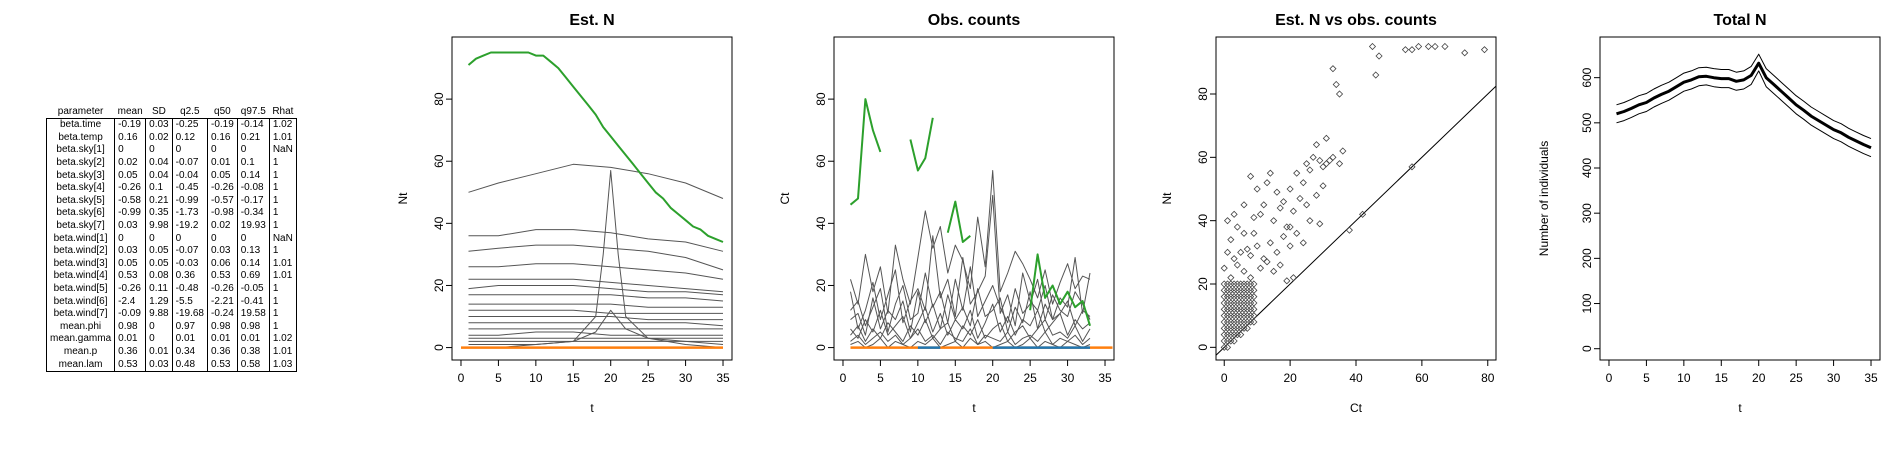 The image size is (1900, 450). Describe the element at coordinates (189, 314) in the screenshot. I see `table-cell: -19.68` at that location.